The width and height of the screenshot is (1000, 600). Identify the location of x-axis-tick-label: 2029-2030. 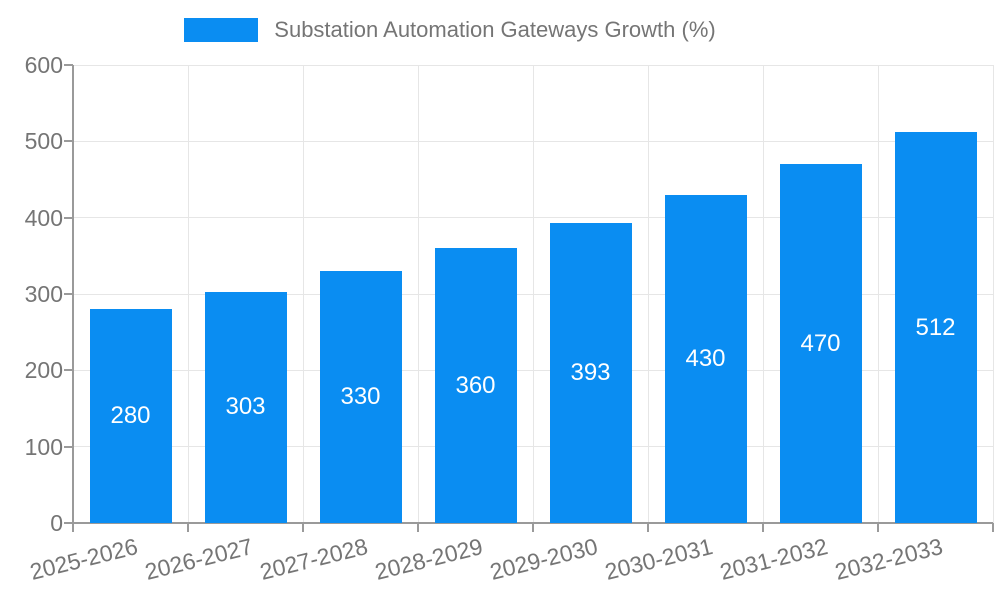
(543, 559).